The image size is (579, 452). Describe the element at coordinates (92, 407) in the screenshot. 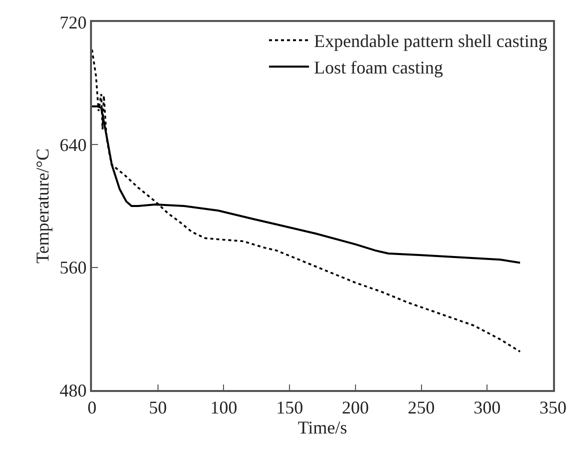

I see `x-tick-label: 0` at that location.